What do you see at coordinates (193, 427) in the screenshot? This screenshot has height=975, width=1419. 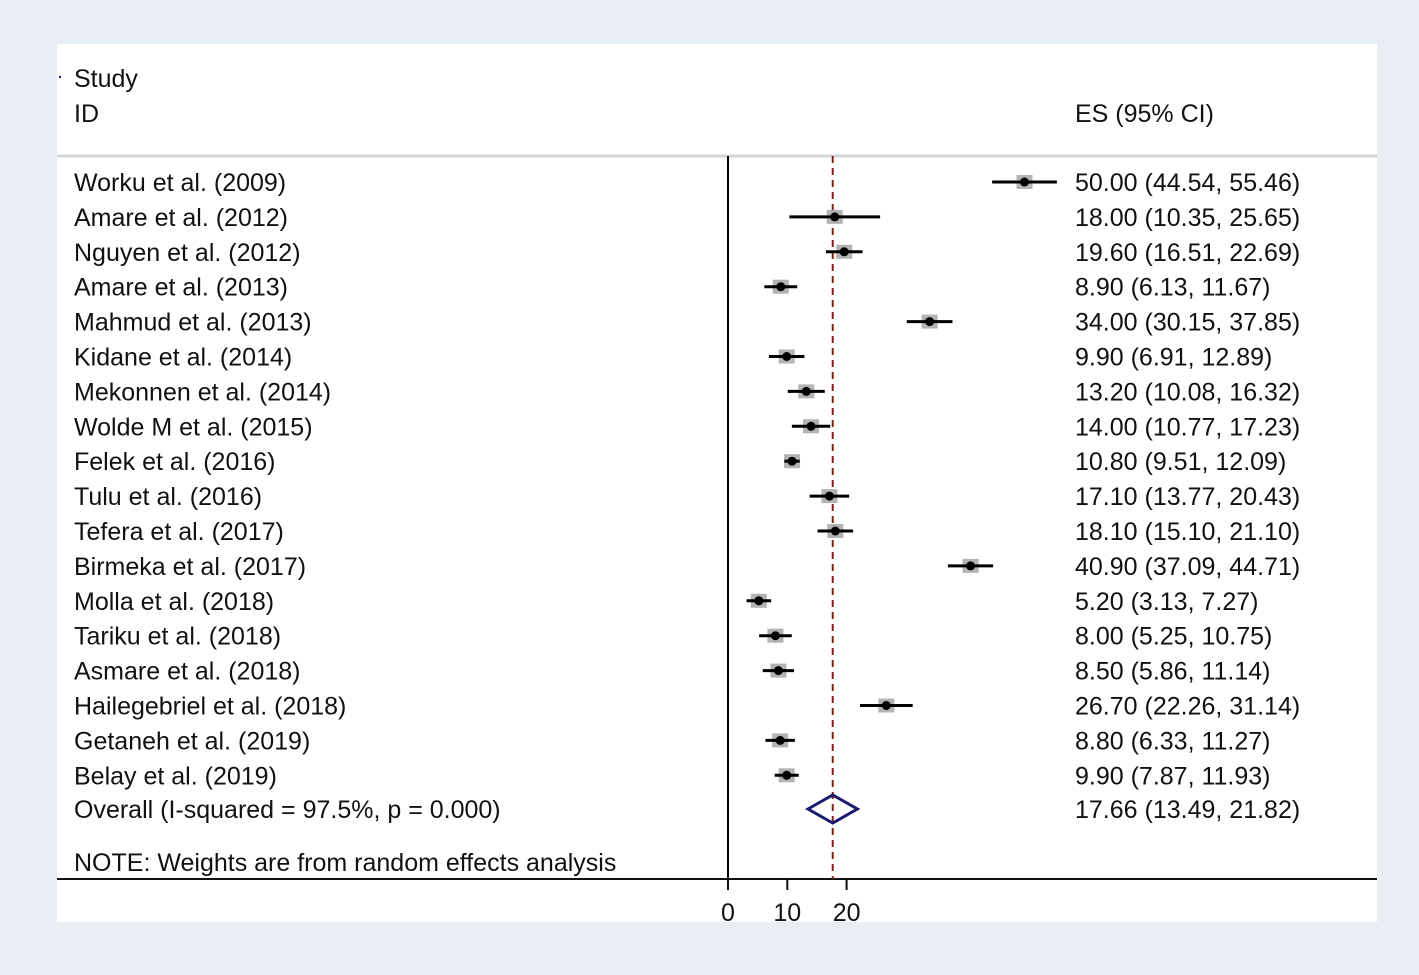 I see `study-label: Wolde M et al. (2015)` at bounding box center [193, 427].